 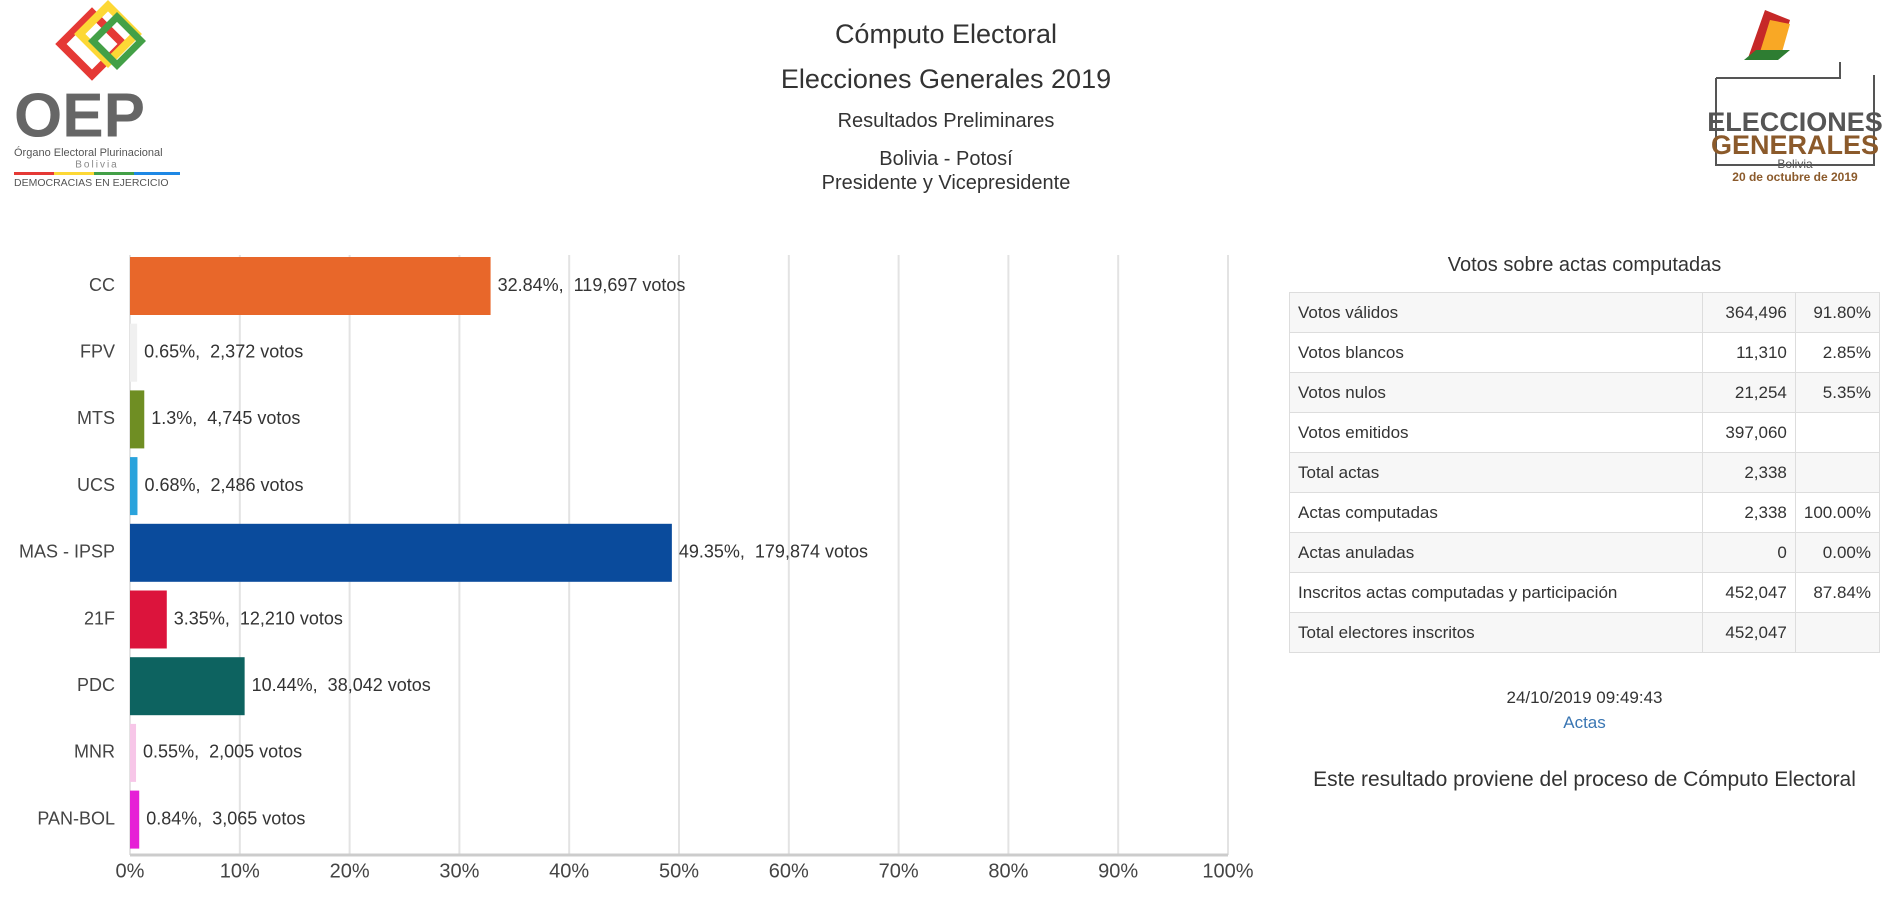 What do you see at coordinates (773, 552) in the screenshot?
I see `value-label: 49.35%, 179,874 votos` at bounding box center [773, 552].